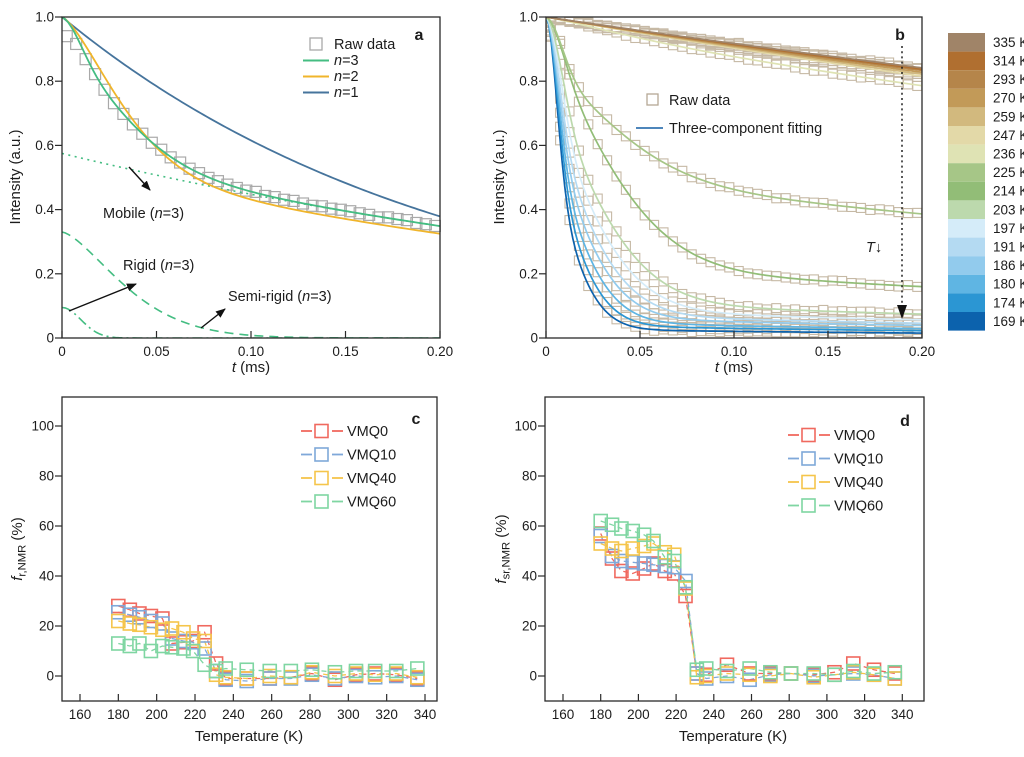  Describe the element at coordinates (734, 367) in the screenshot. I see `panel-b-x-axis-label: t (ms)` at that location.